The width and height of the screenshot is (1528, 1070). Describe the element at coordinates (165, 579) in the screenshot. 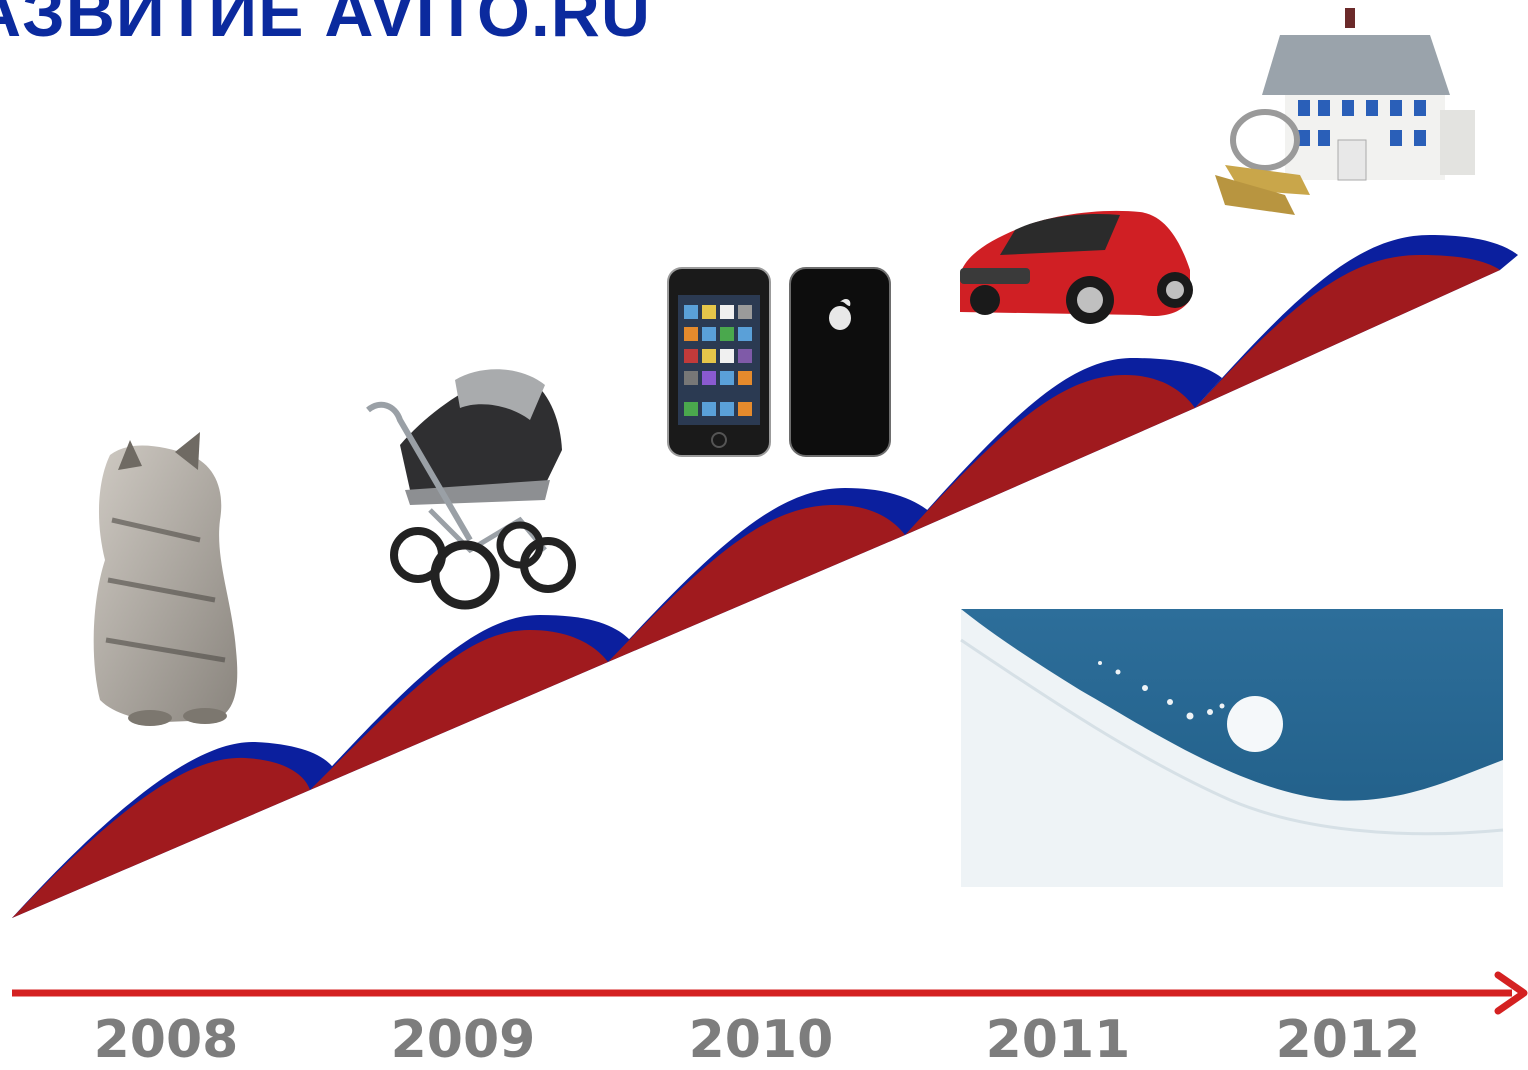

I see `kitten-illustration` at that location.